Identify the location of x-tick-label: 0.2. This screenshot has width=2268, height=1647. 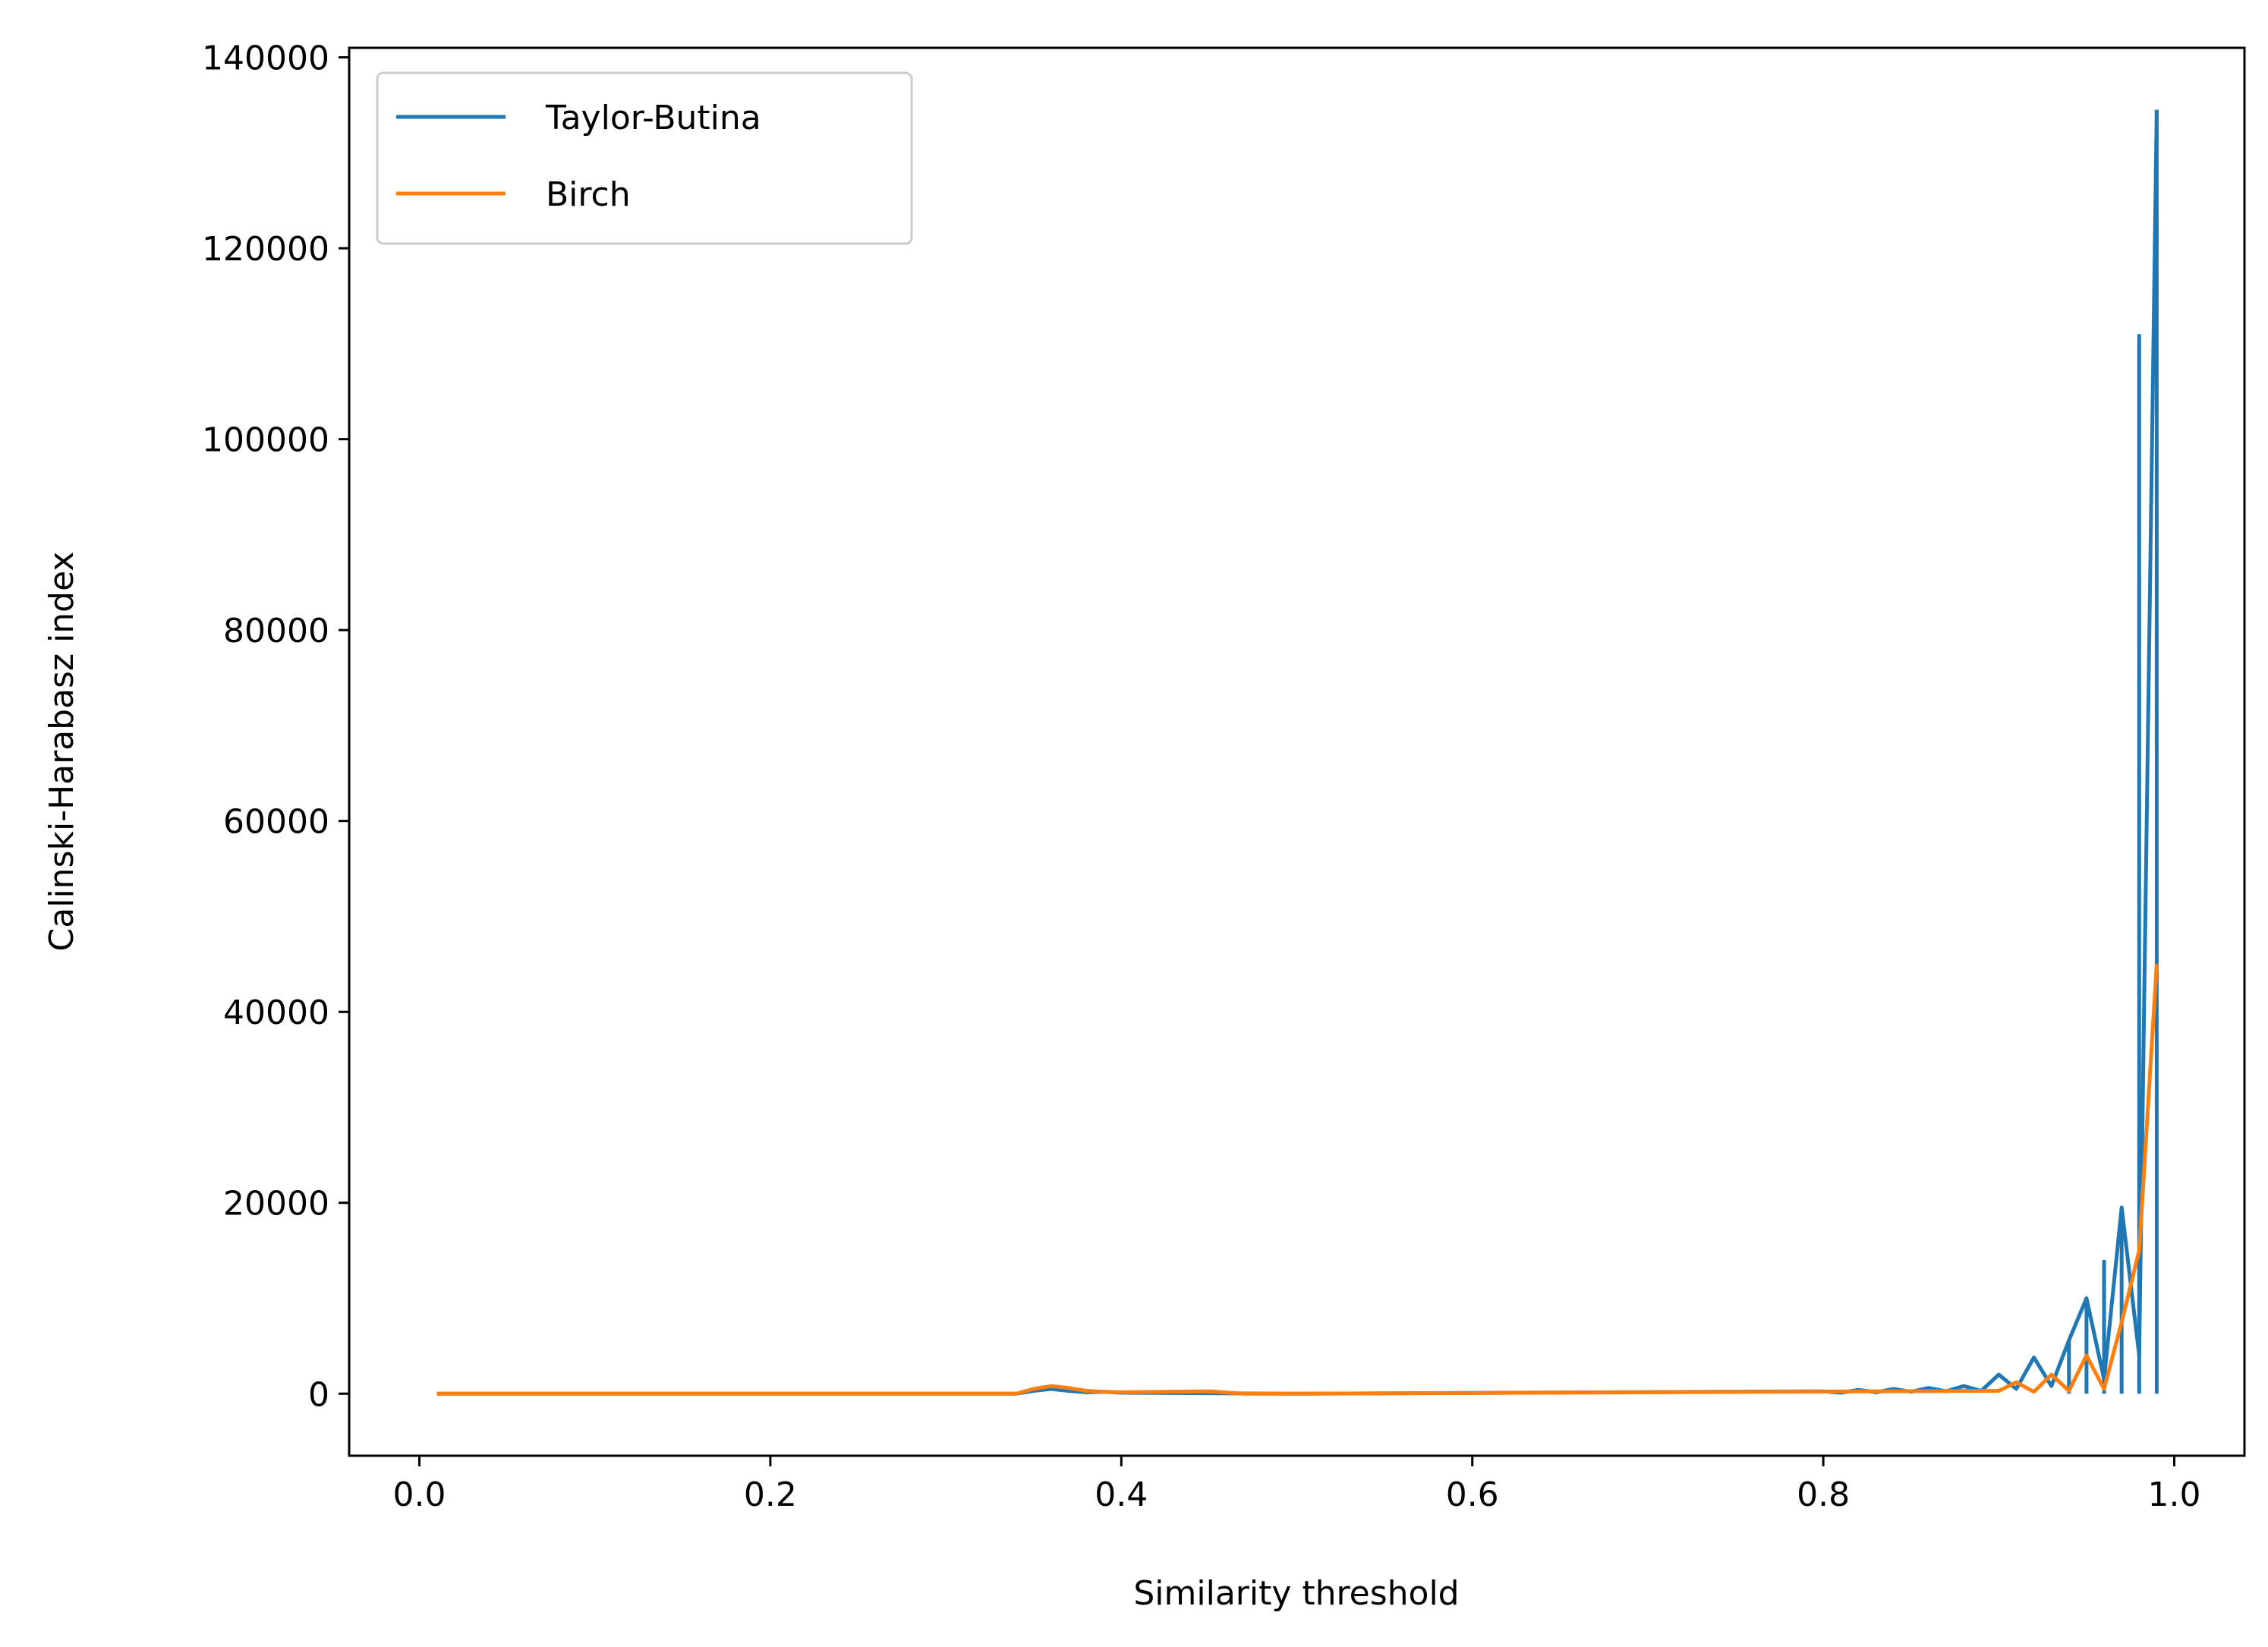
(770, 1494).